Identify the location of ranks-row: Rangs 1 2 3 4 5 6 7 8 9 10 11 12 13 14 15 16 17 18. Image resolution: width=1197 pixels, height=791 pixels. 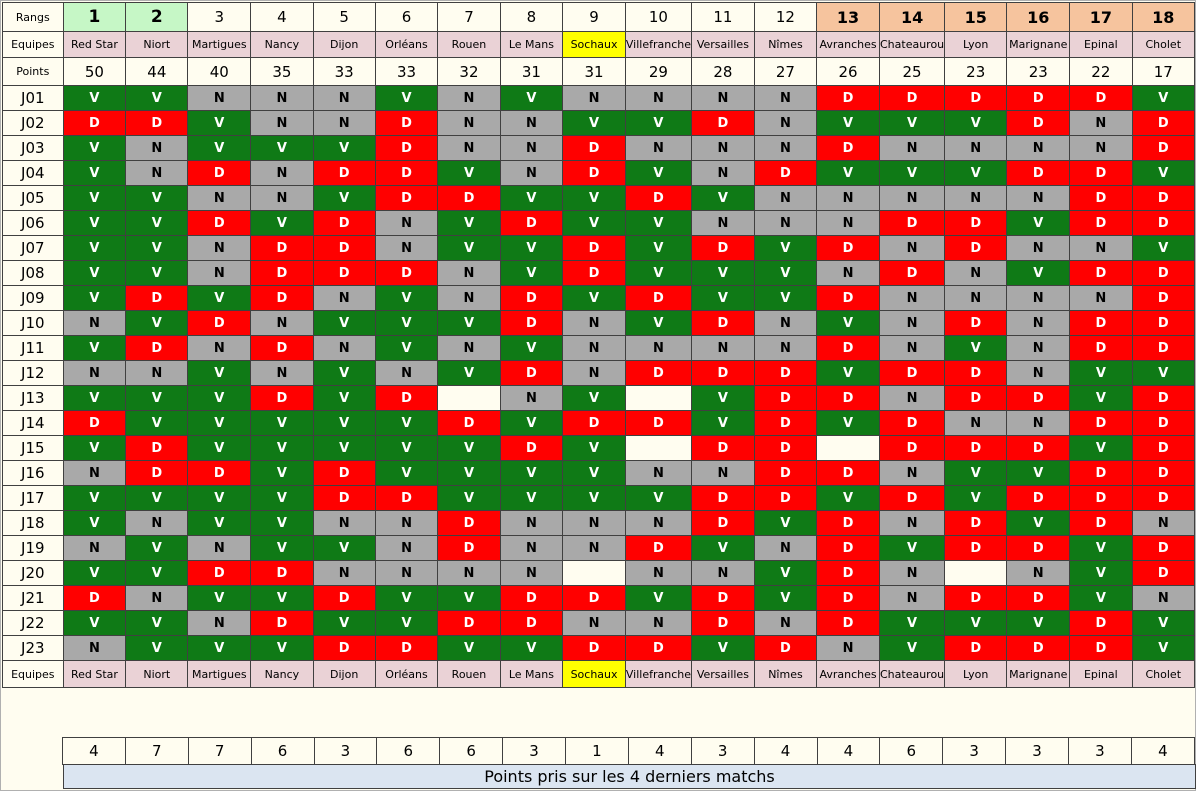
(599, 17).